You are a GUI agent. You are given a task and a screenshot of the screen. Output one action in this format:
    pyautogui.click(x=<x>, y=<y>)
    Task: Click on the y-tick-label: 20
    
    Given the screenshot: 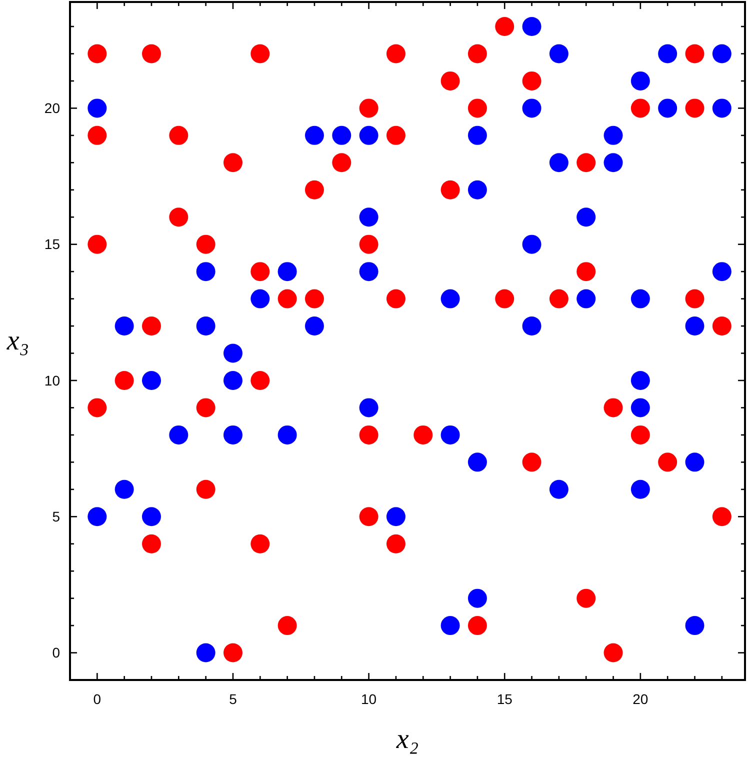 What is the action you would take?
    pyautogui.click(x=52, y=108)
    